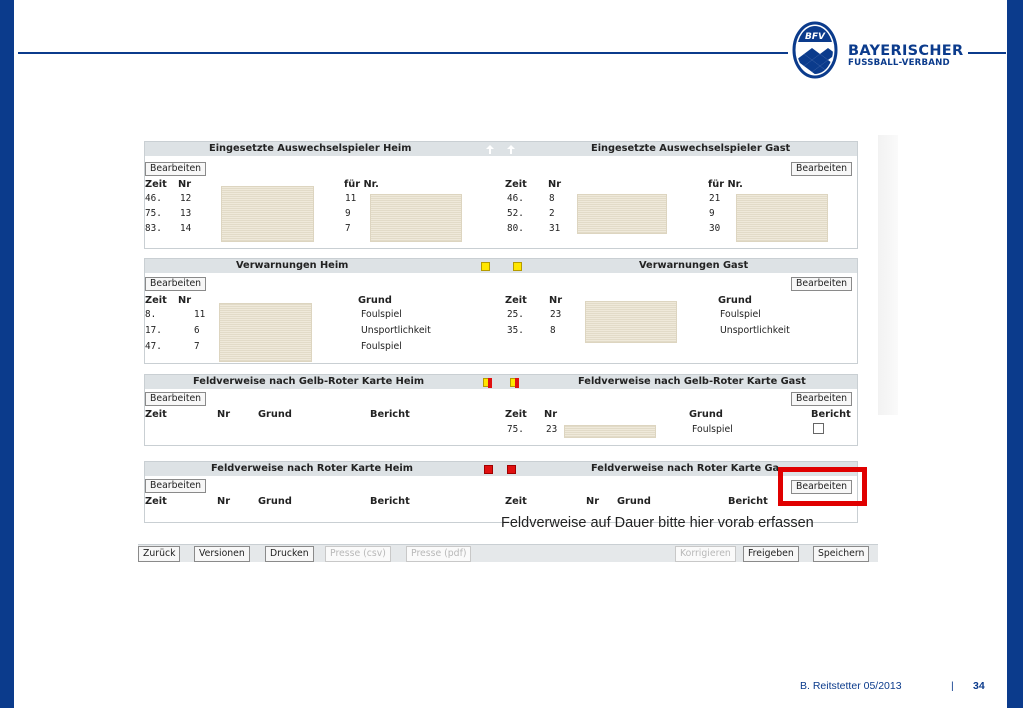  What do you see at coordinates (186, 198) in the screenshot?
I see `table-cell: 12` at bounding box center [186, 198].